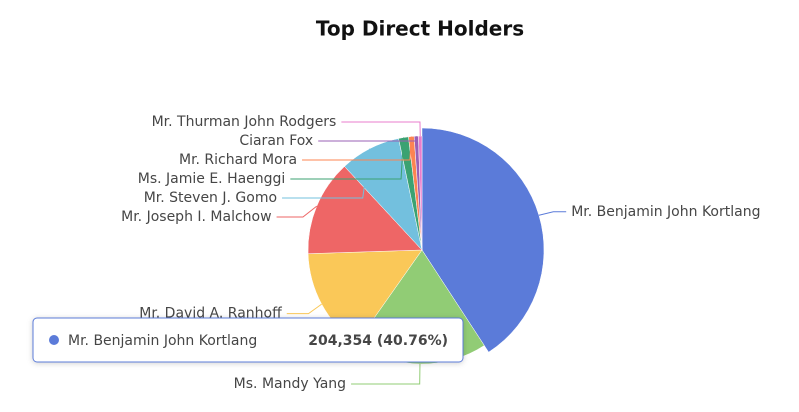 This screenshot has height=412, width=799. What do you see at coordinates (378, 341) in the screenshot?
I see `tooltip-value: 204,354 (40.76%)` at bounding box center [378, 341].